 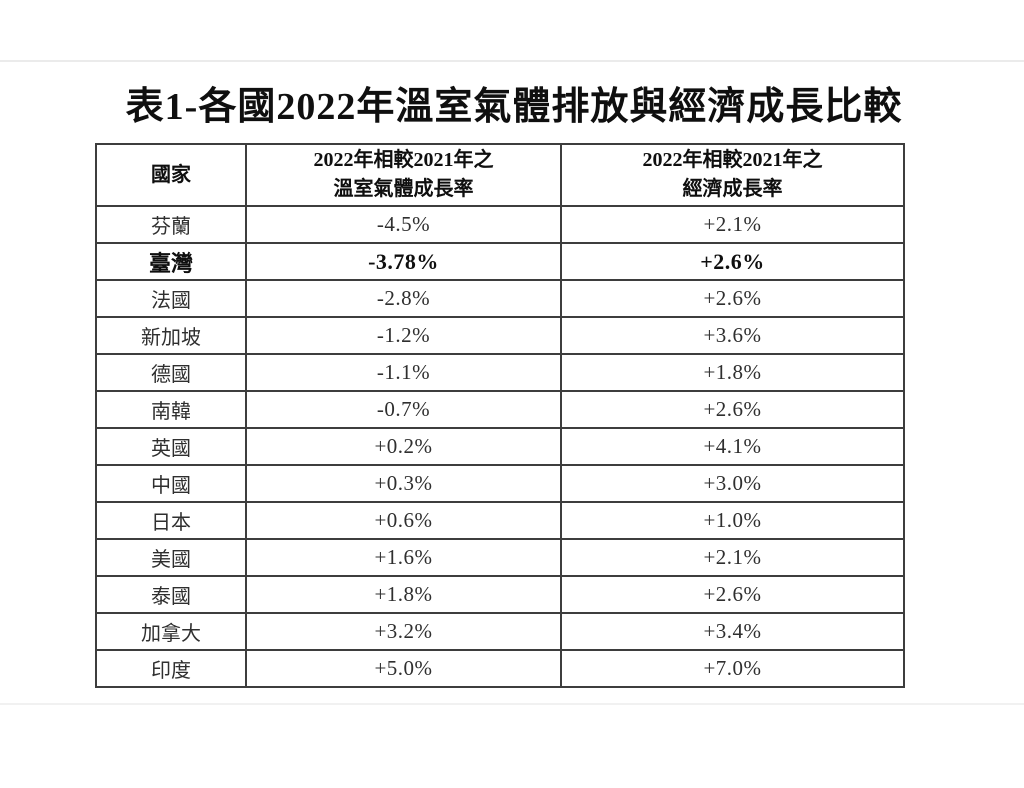 I want to click on ghg-value-cell: -1.2%, so click(x=403, y=335).